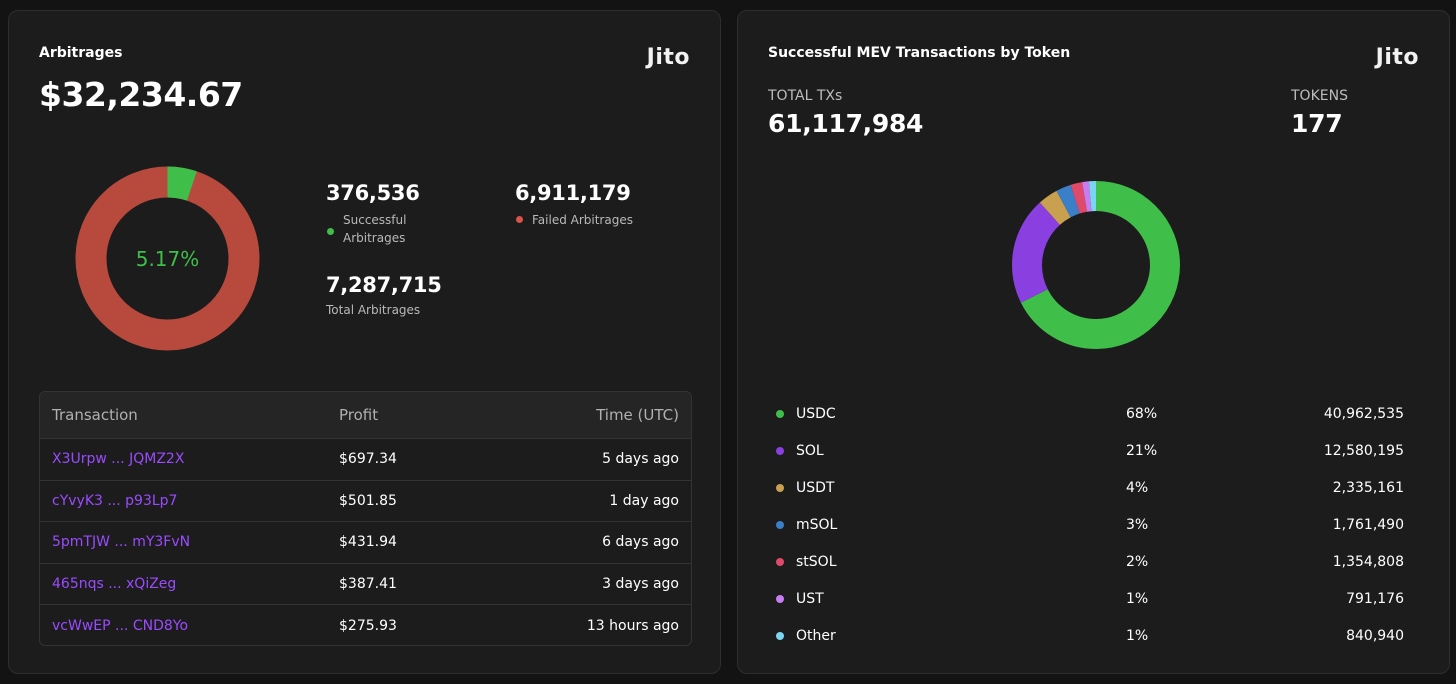 The height and width of the screenshot is (684, 1456). I want to click on msol-dot-icon, so click(780, 524).